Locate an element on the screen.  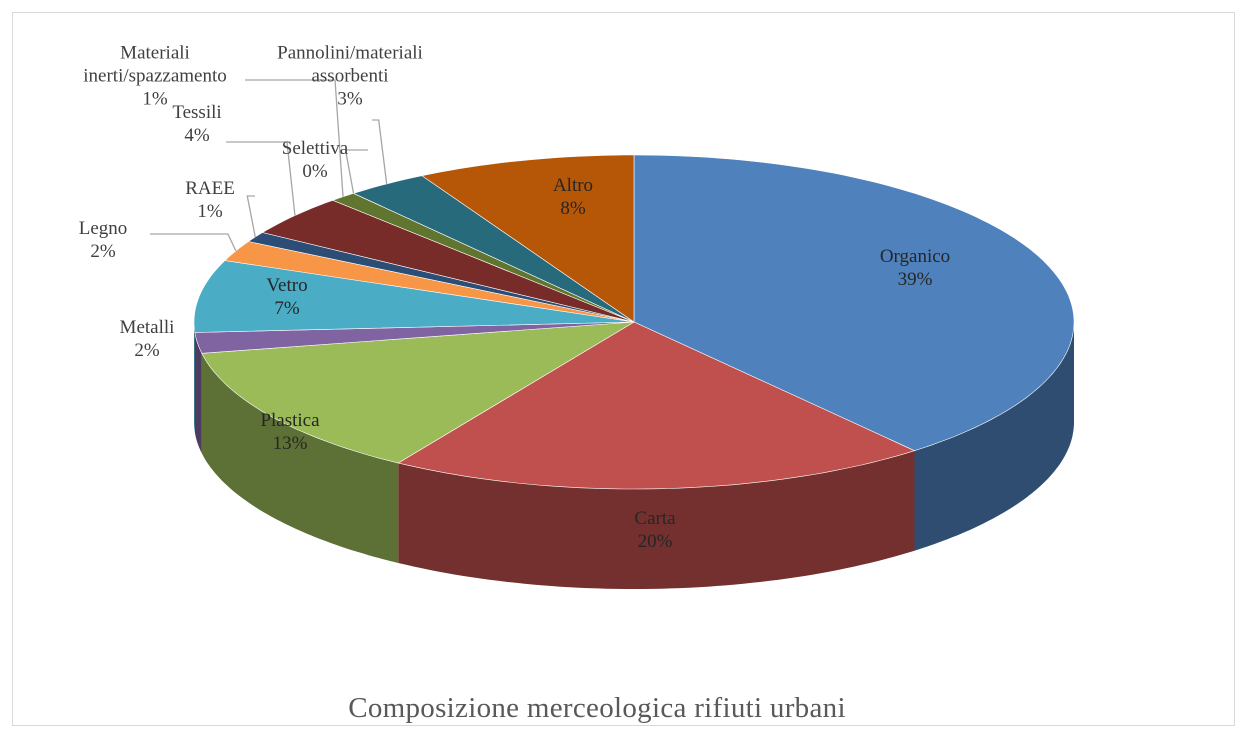
data-label: Materiali inerti/spazzamento 1% is located at coordinates (155, 76).